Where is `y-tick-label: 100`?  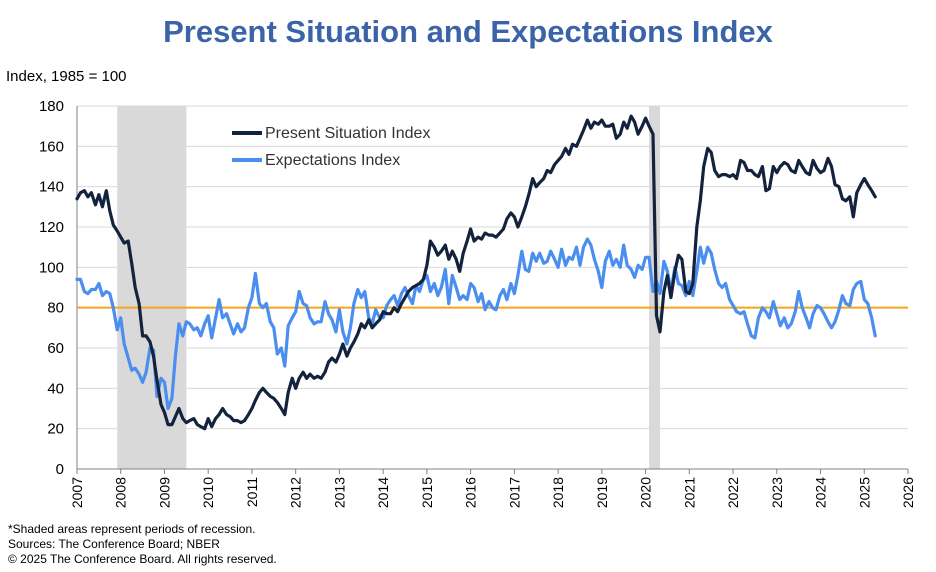 y-tick-label: 100 is located at coordinates (51, 267).